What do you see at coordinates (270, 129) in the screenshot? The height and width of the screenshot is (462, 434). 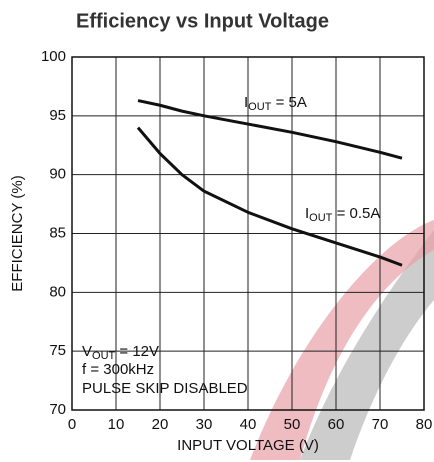 I see `data-line` at bounding box center [270, 129].